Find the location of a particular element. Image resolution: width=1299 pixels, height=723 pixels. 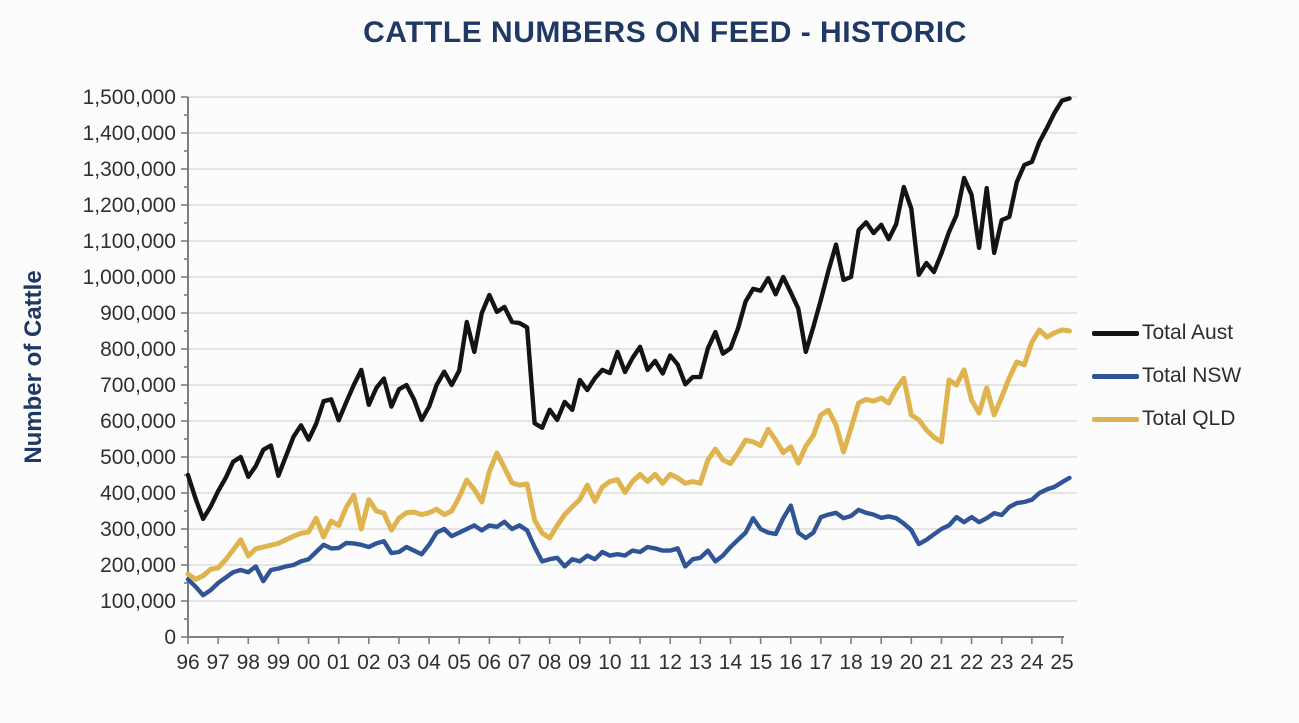

legend-label: Total NSW is located at coordinates (1192, 375).